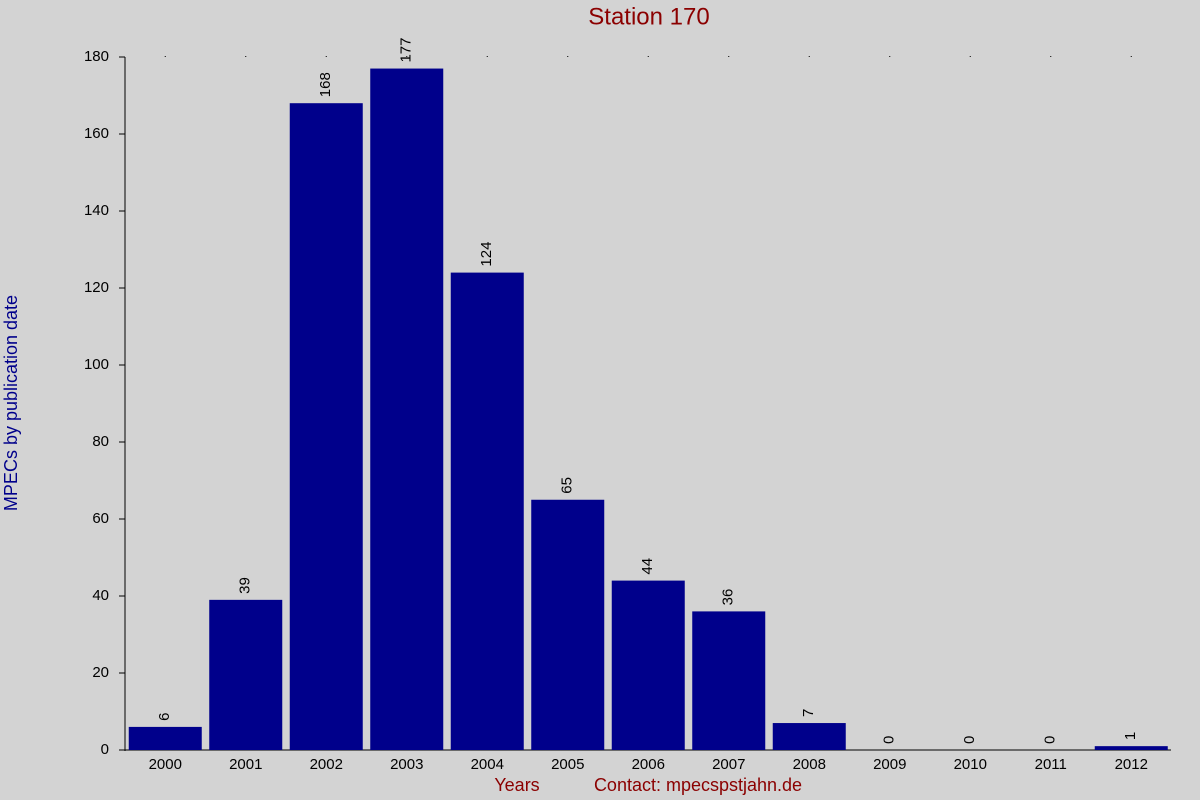  Describe the element at coordinates (96, 364) in the screenshot. I see `y-tick-label: 100` at that location.